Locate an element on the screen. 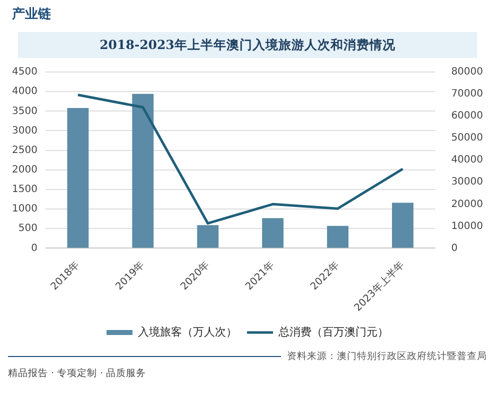  y2-tick-label: 0 is located at coordinates (454, 248).